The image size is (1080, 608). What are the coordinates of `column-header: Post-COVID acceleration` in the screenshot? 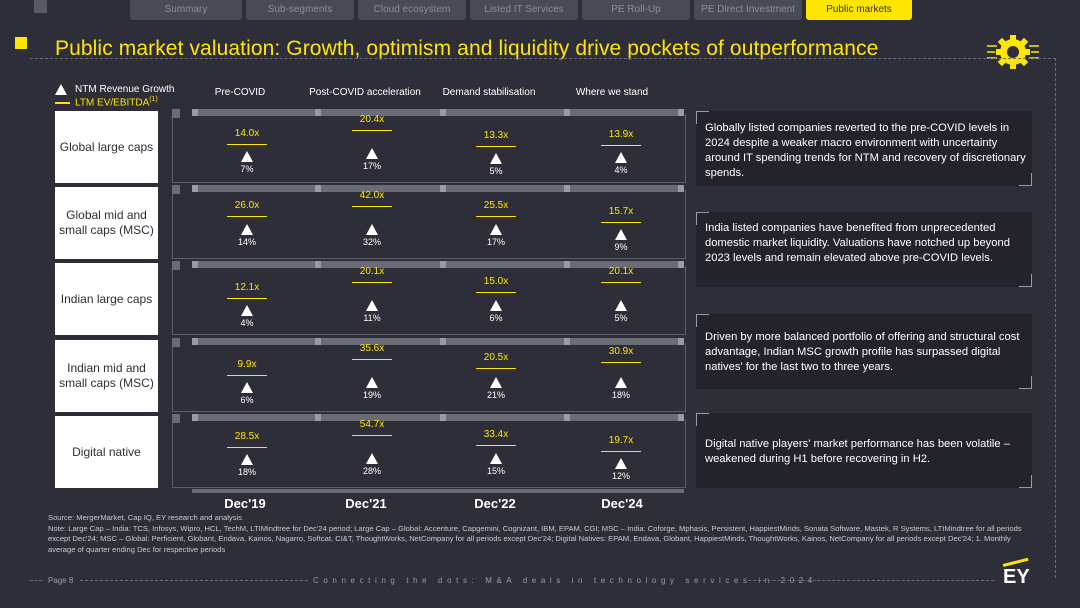 It's located at (365, 92).